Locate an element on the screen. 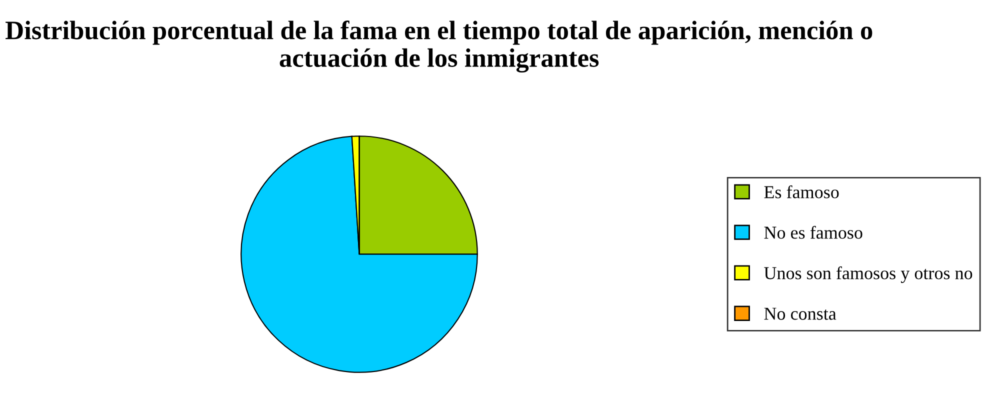 This screenshot has width=998, height=410. legend-label: Es famoso is located at coordinates (801, 191).